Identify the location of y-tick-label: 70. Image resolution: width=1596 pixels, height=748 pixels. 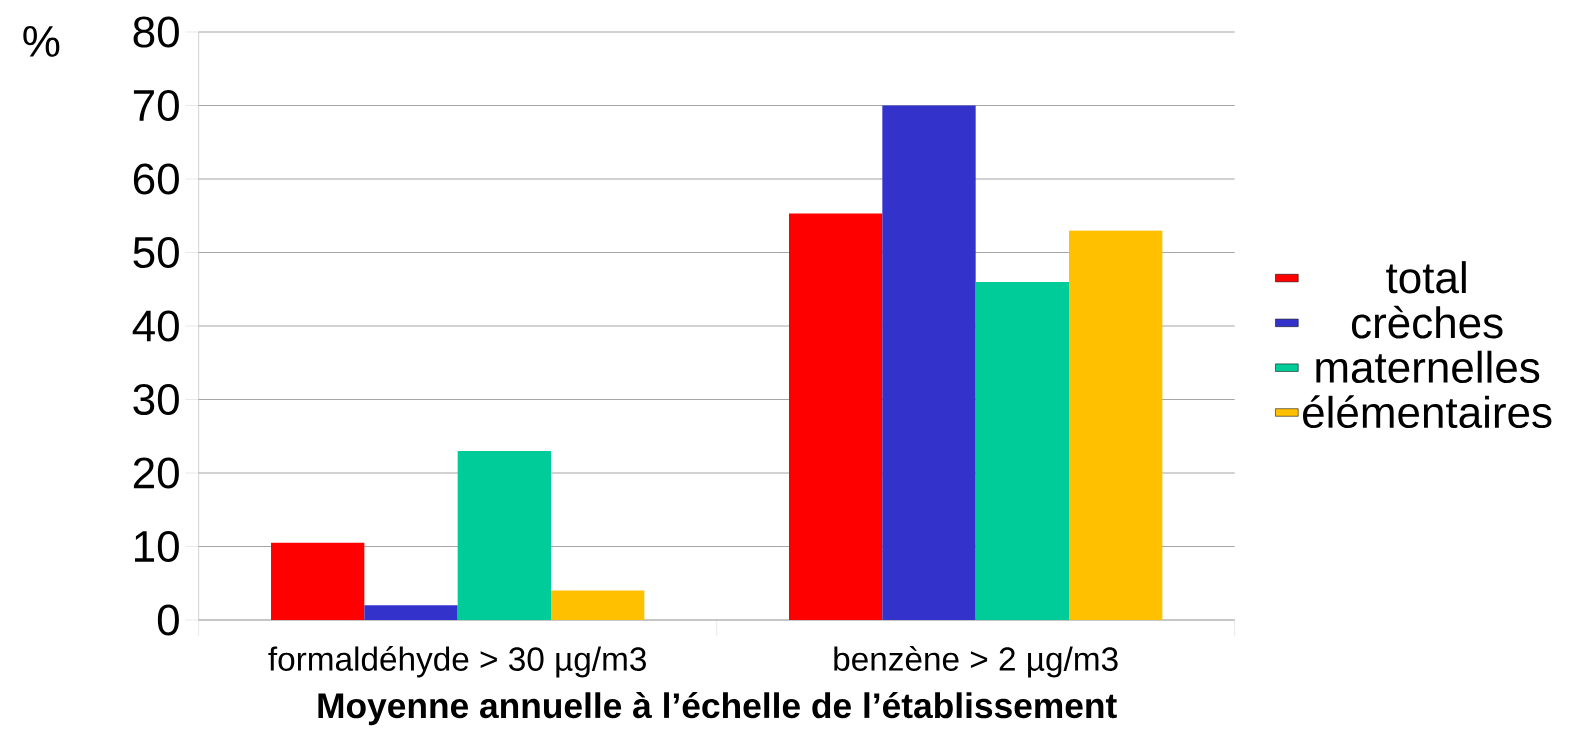
(156, 105).